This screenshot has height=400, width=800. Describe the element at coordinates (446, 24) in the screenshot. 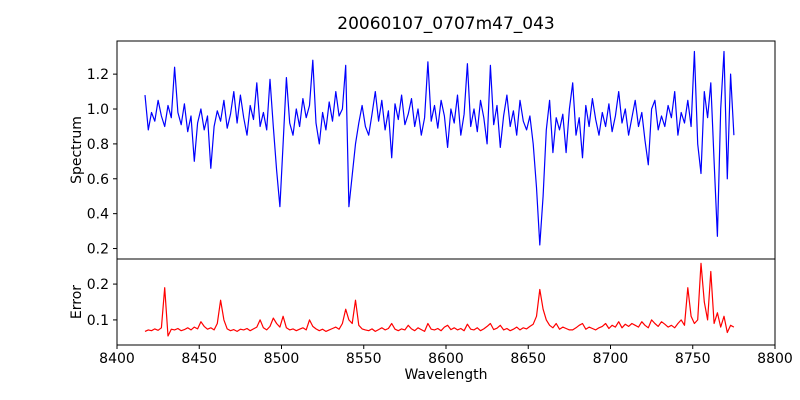

I see `chart-title: 20060107_0707m47_043` at that location.